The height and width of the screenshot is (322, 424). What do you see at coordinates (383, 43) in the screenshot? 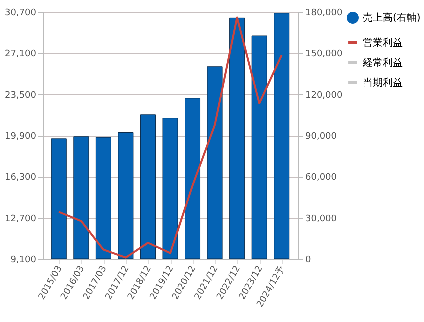
I see `legend-label: 営業利益` at bounding box center [383, 43].